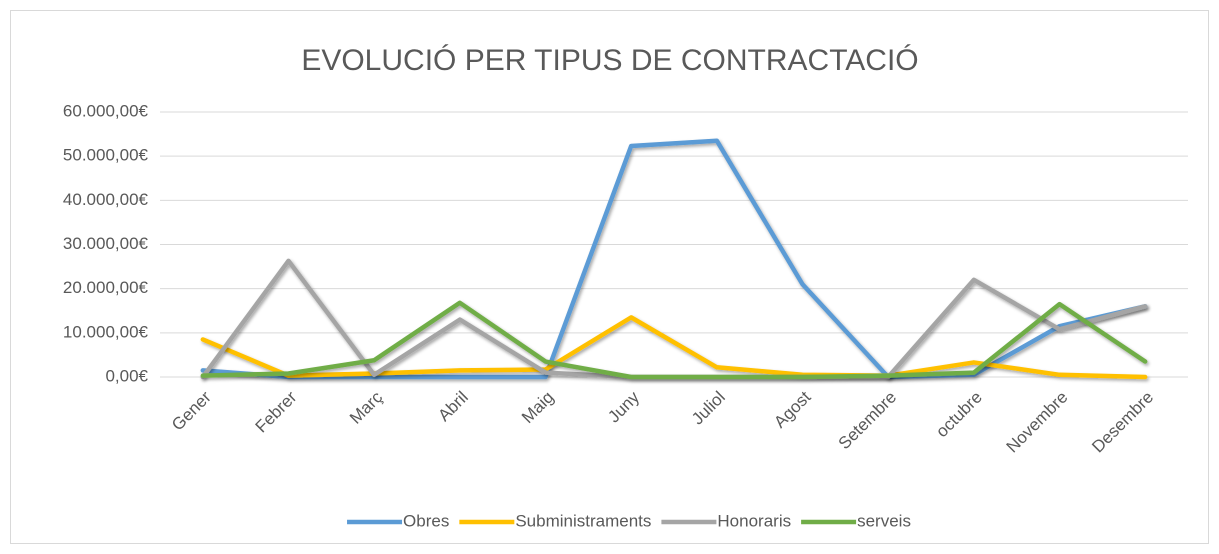 Image resolution: width=1219 pixels, height=554 pixels. What do you see at coordinates (106, 155) in the screenshot?
I see `y-tick-label: 50.000,00€` at bounding box center [106, 155].